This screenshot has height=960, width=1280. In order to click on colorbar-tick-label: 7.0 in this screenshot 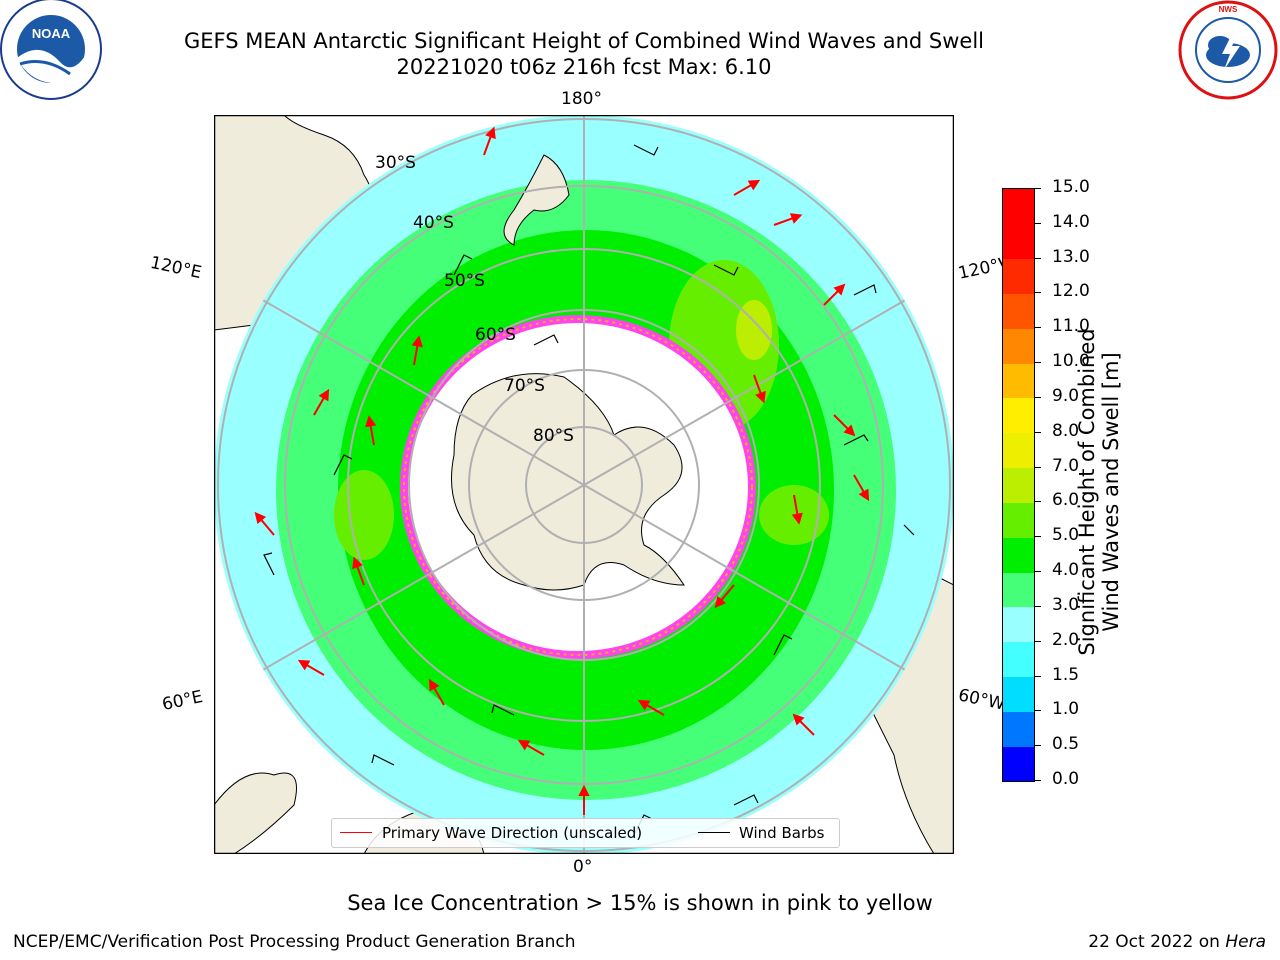, I will do `click(1066, 465)`.